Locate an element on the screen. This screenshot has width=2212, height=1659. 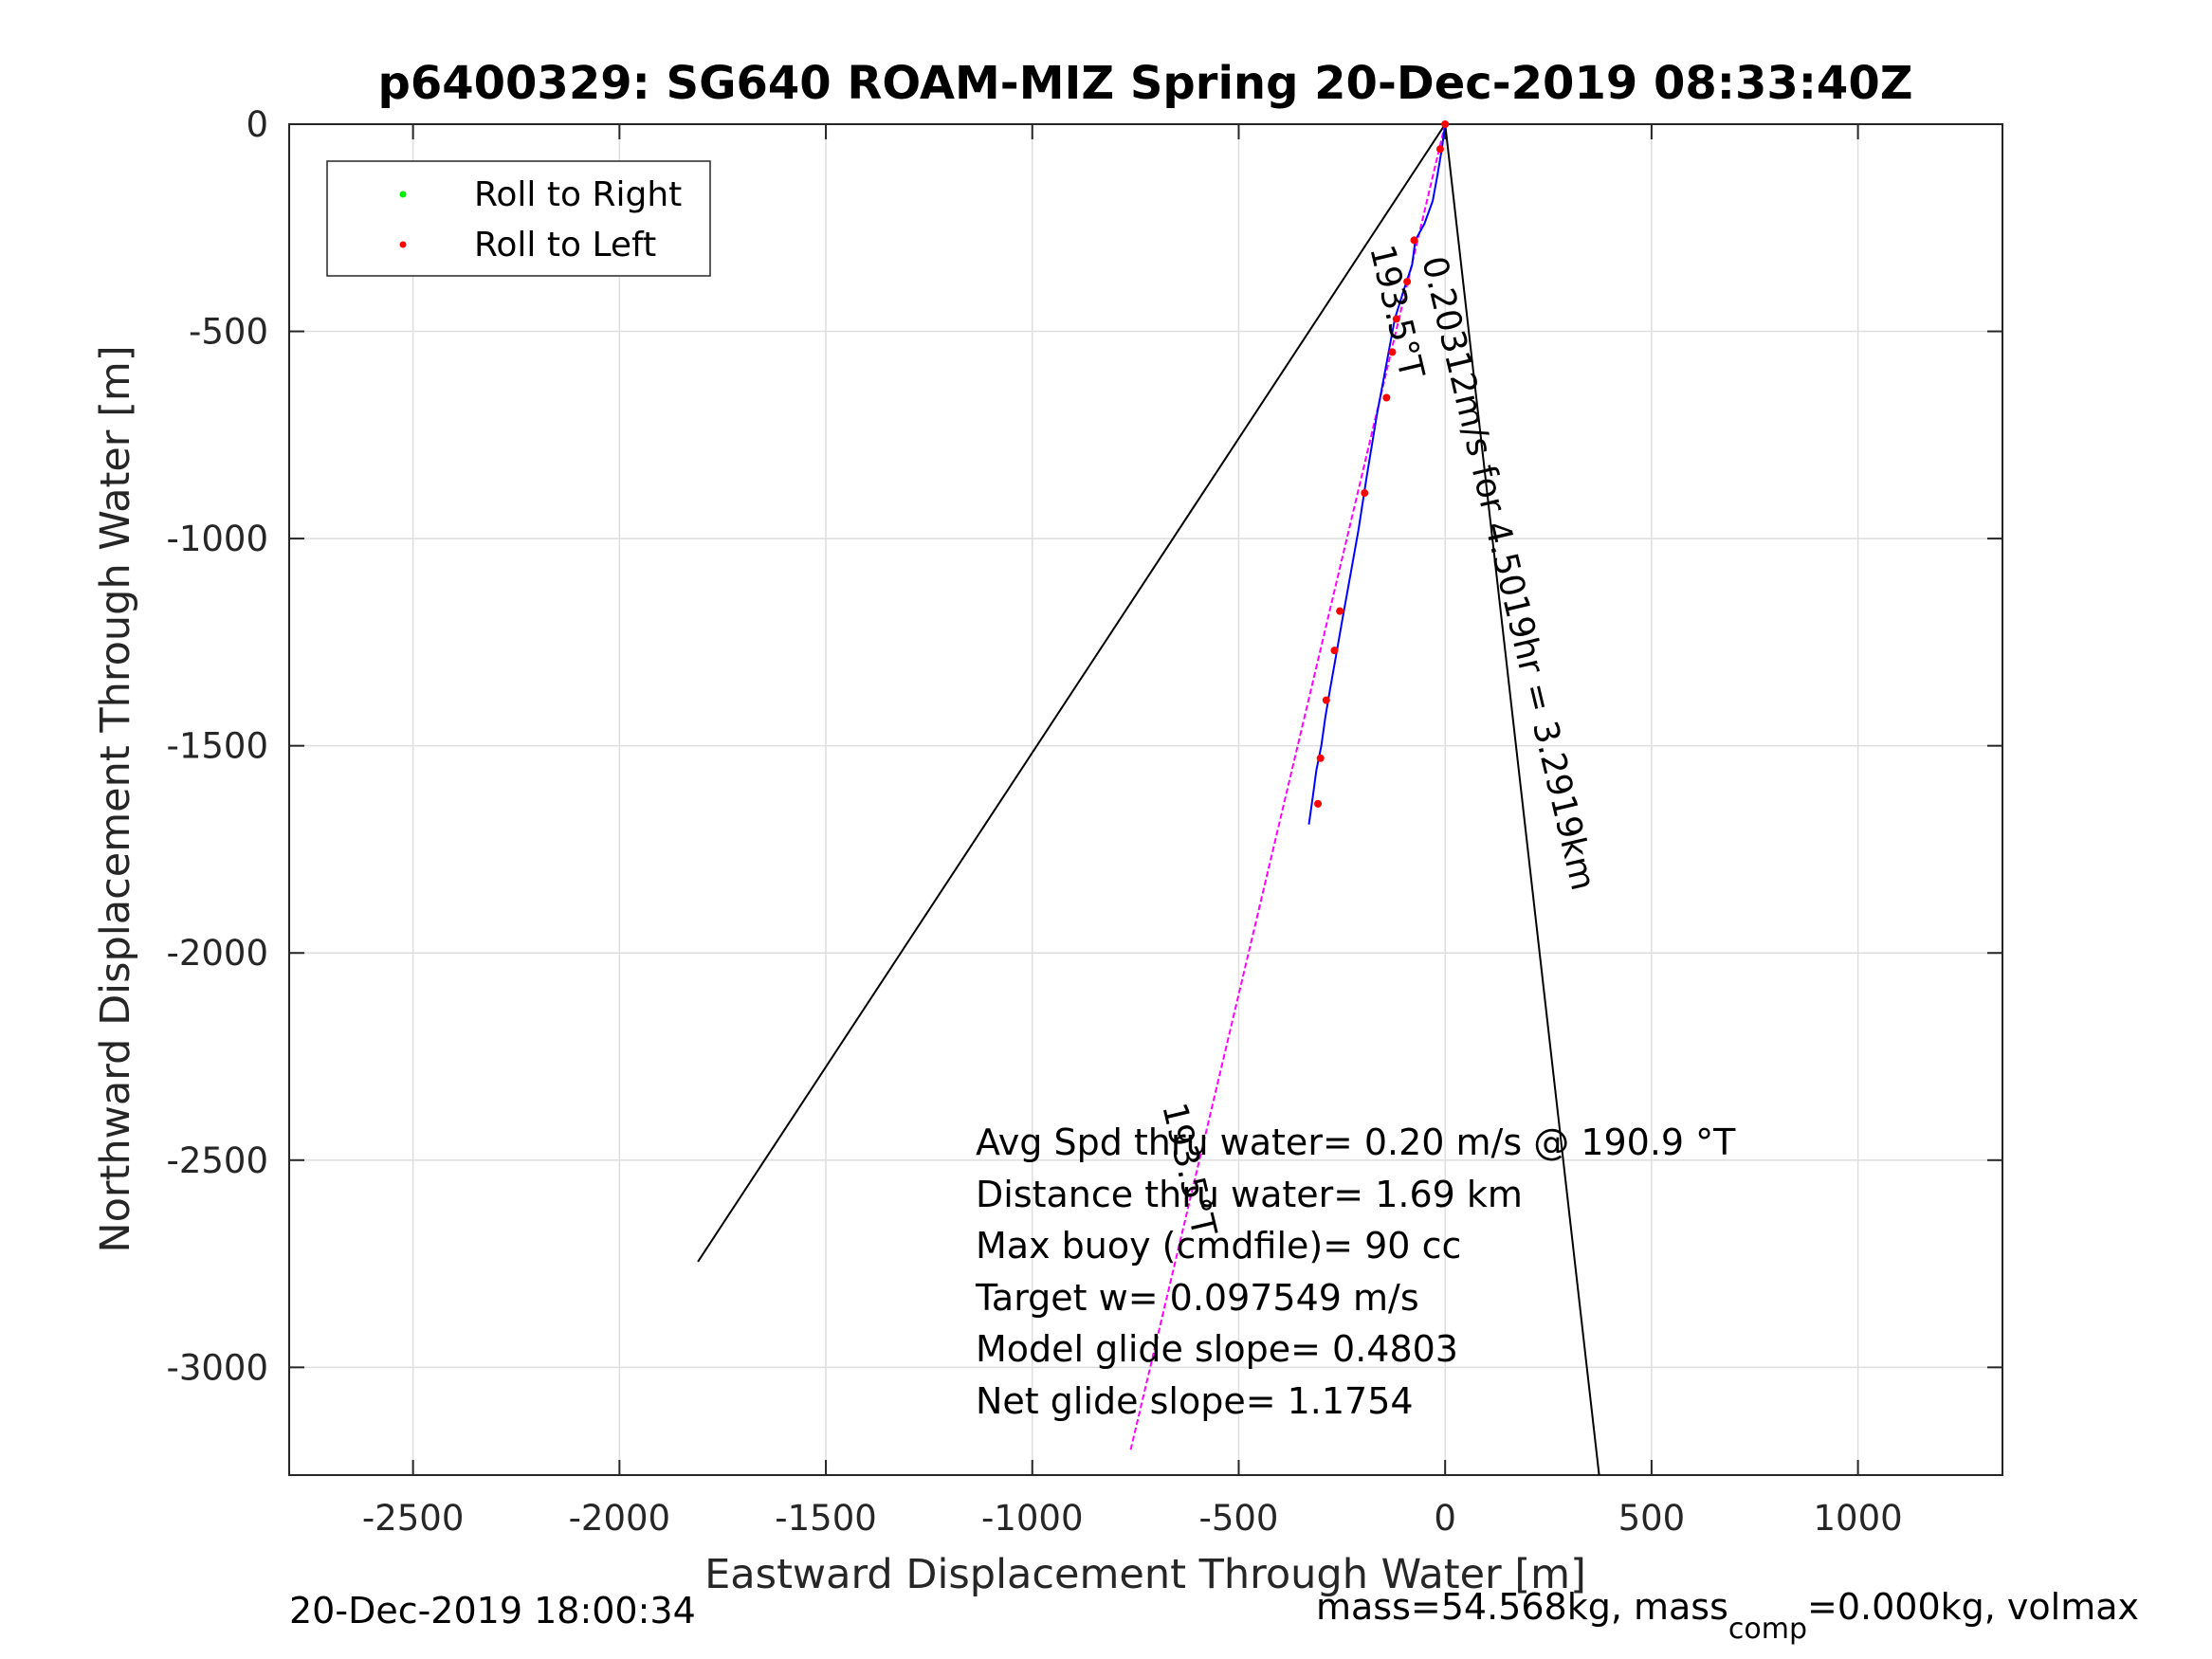
track-series is located at coordinates (1377, 474).